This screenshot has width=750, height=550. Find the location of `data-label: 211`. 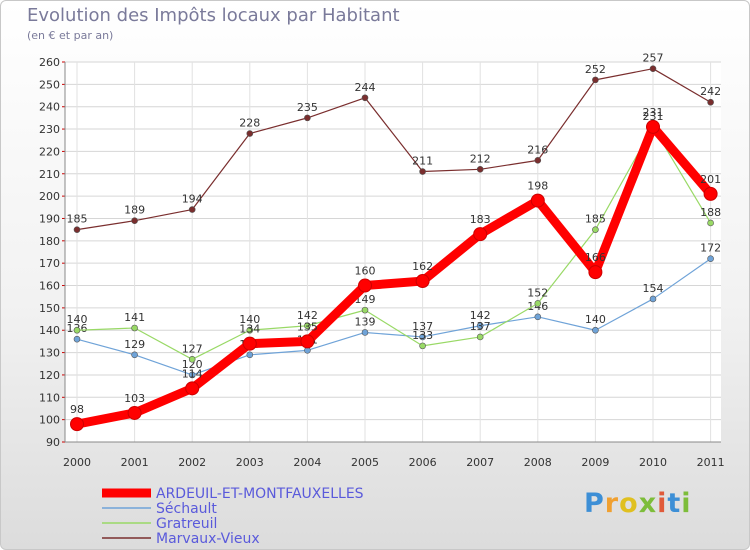

data-label: 211 is located at coordinates (422, 161).